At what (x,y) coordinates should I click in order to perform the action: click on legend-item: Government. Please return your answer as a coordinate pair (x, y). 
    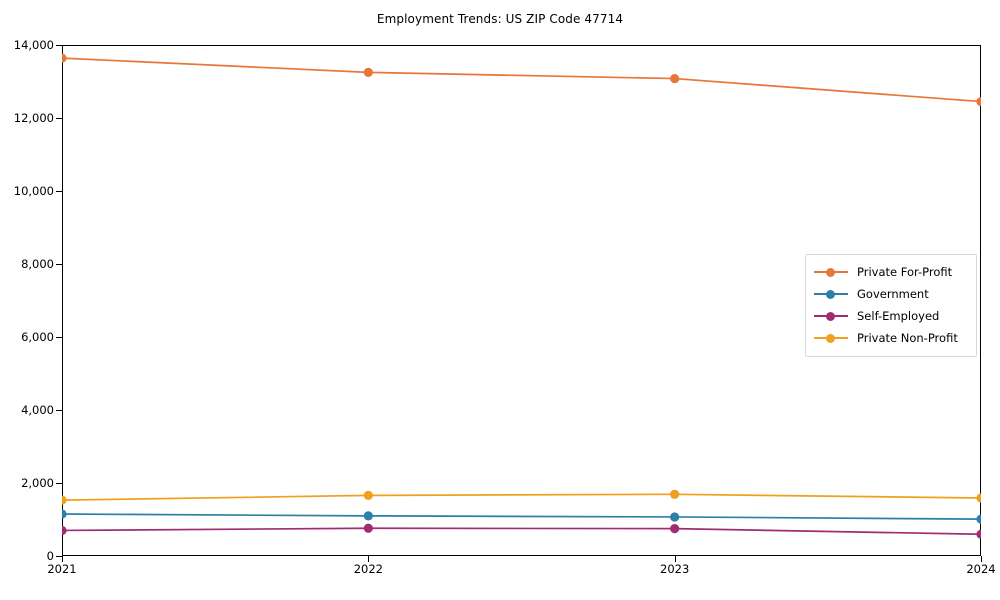
    Looking at the image, I should click on (891, 294).